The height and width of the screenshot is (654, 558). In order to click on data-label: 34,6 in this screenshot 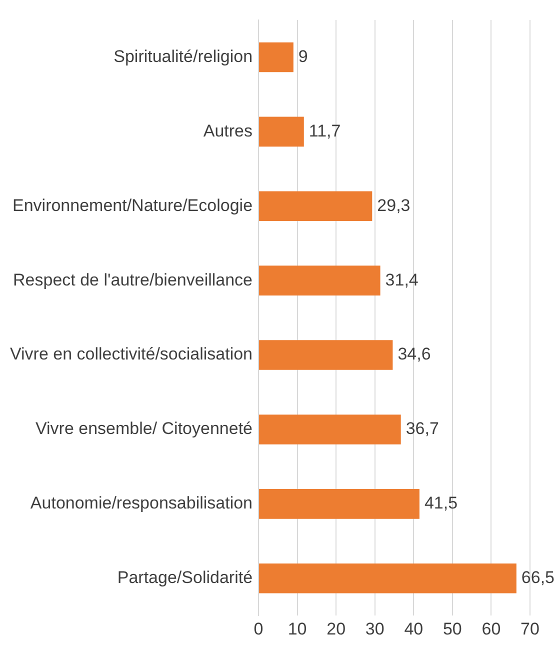, I will do `click(414, 354)`.